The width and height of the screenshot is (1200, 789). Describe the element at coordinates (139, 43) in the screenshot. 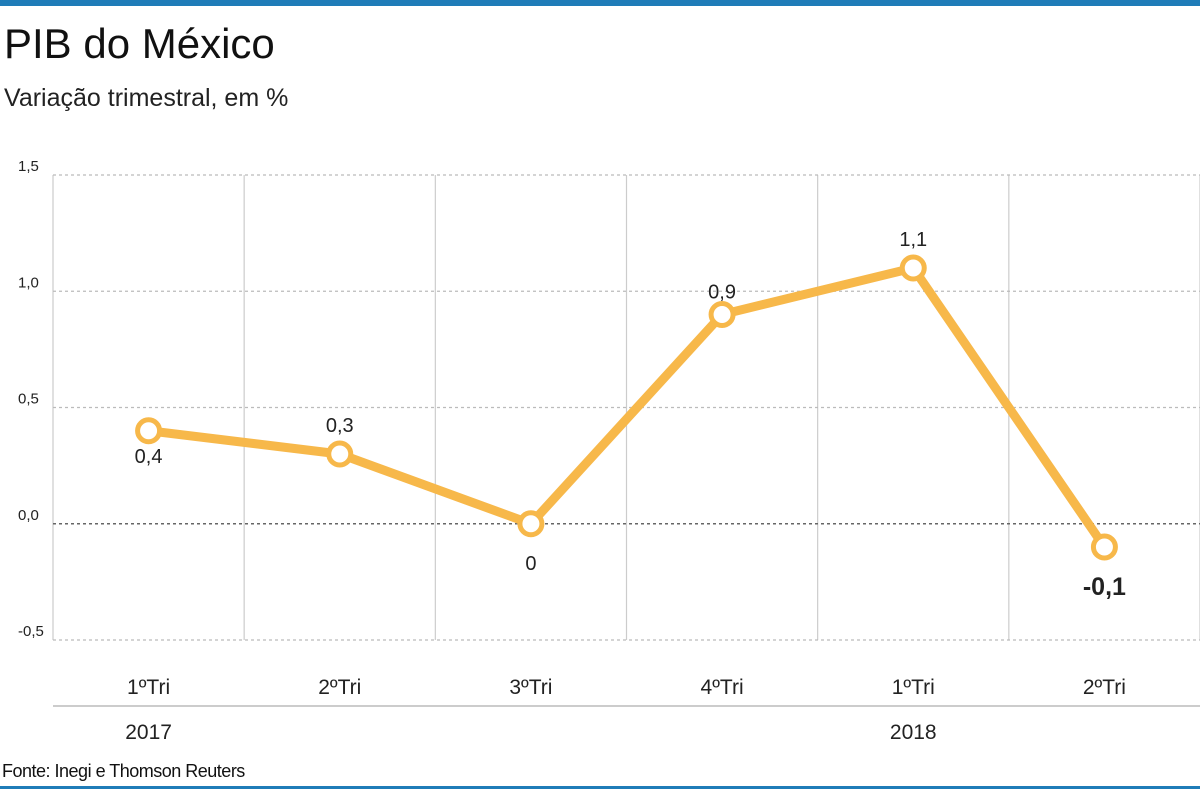

I see `chart-title: PIB do México` at that location.